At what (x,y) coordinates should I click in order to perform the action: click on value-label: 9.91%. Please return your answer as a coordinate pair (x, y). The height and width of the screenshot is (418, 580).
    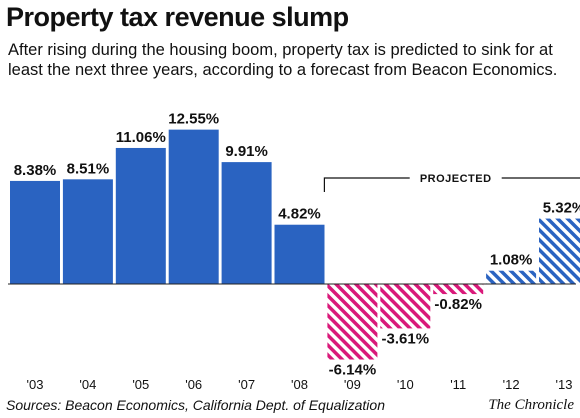
    Looking at the image, I should click on (246, 151).